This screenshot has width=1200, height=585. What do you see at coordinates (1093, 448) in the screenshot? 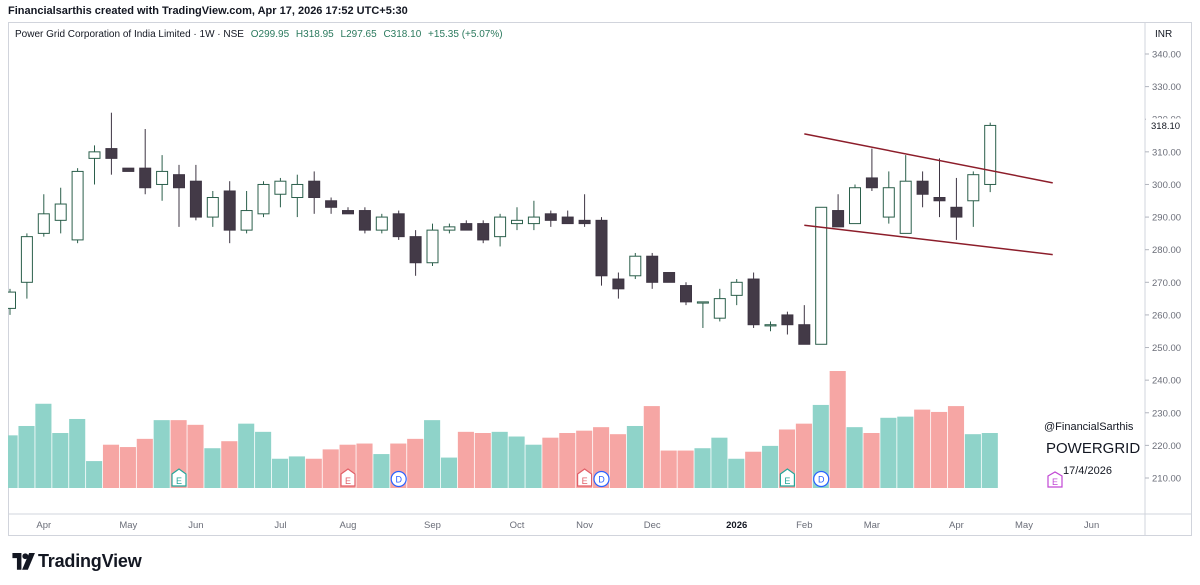
I see `watermark-ticker: POWERGRID` at bounding box center [1093, 448].